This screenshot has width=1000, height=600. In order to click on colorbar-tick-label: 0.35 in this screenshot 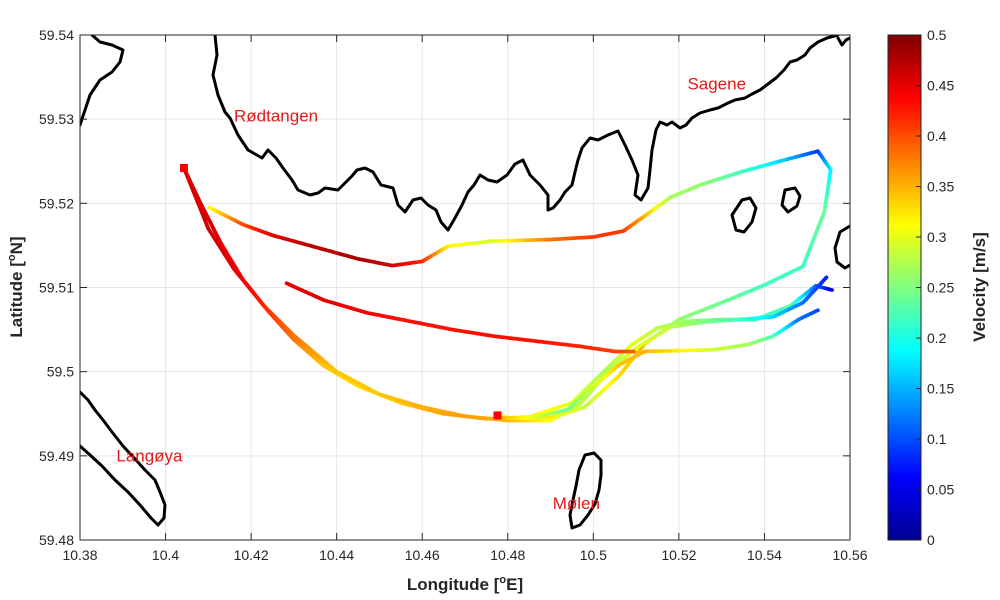, I will do `click(940, 187)`.